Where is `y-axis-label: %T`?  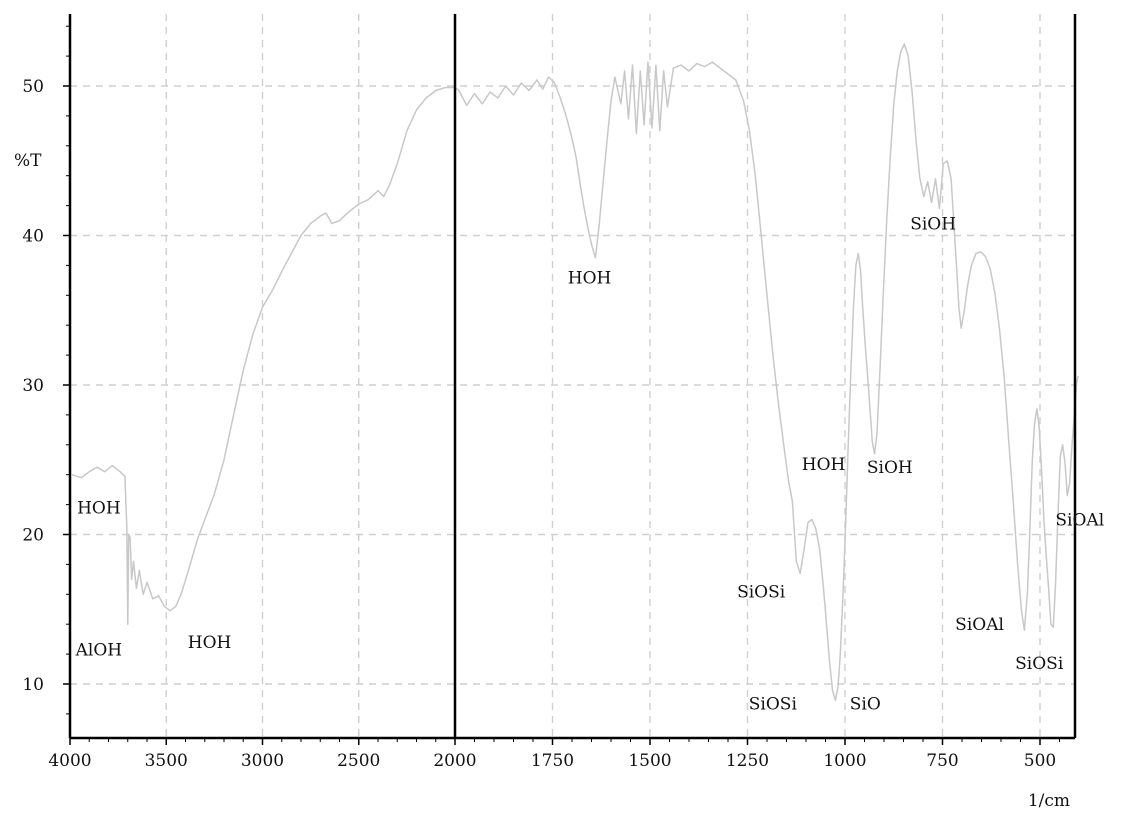 y-axis-label: %T is located at coordinates (28, 161).